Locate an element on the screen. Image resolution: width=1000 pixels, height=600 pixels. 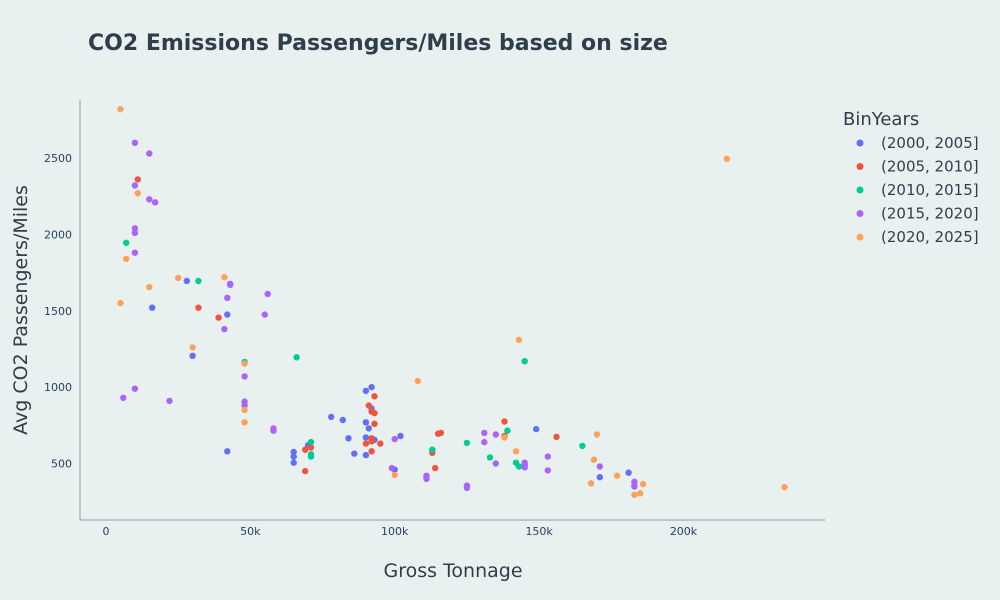
legend-label: (2000, 2005] is located at coordinates (930, 143).